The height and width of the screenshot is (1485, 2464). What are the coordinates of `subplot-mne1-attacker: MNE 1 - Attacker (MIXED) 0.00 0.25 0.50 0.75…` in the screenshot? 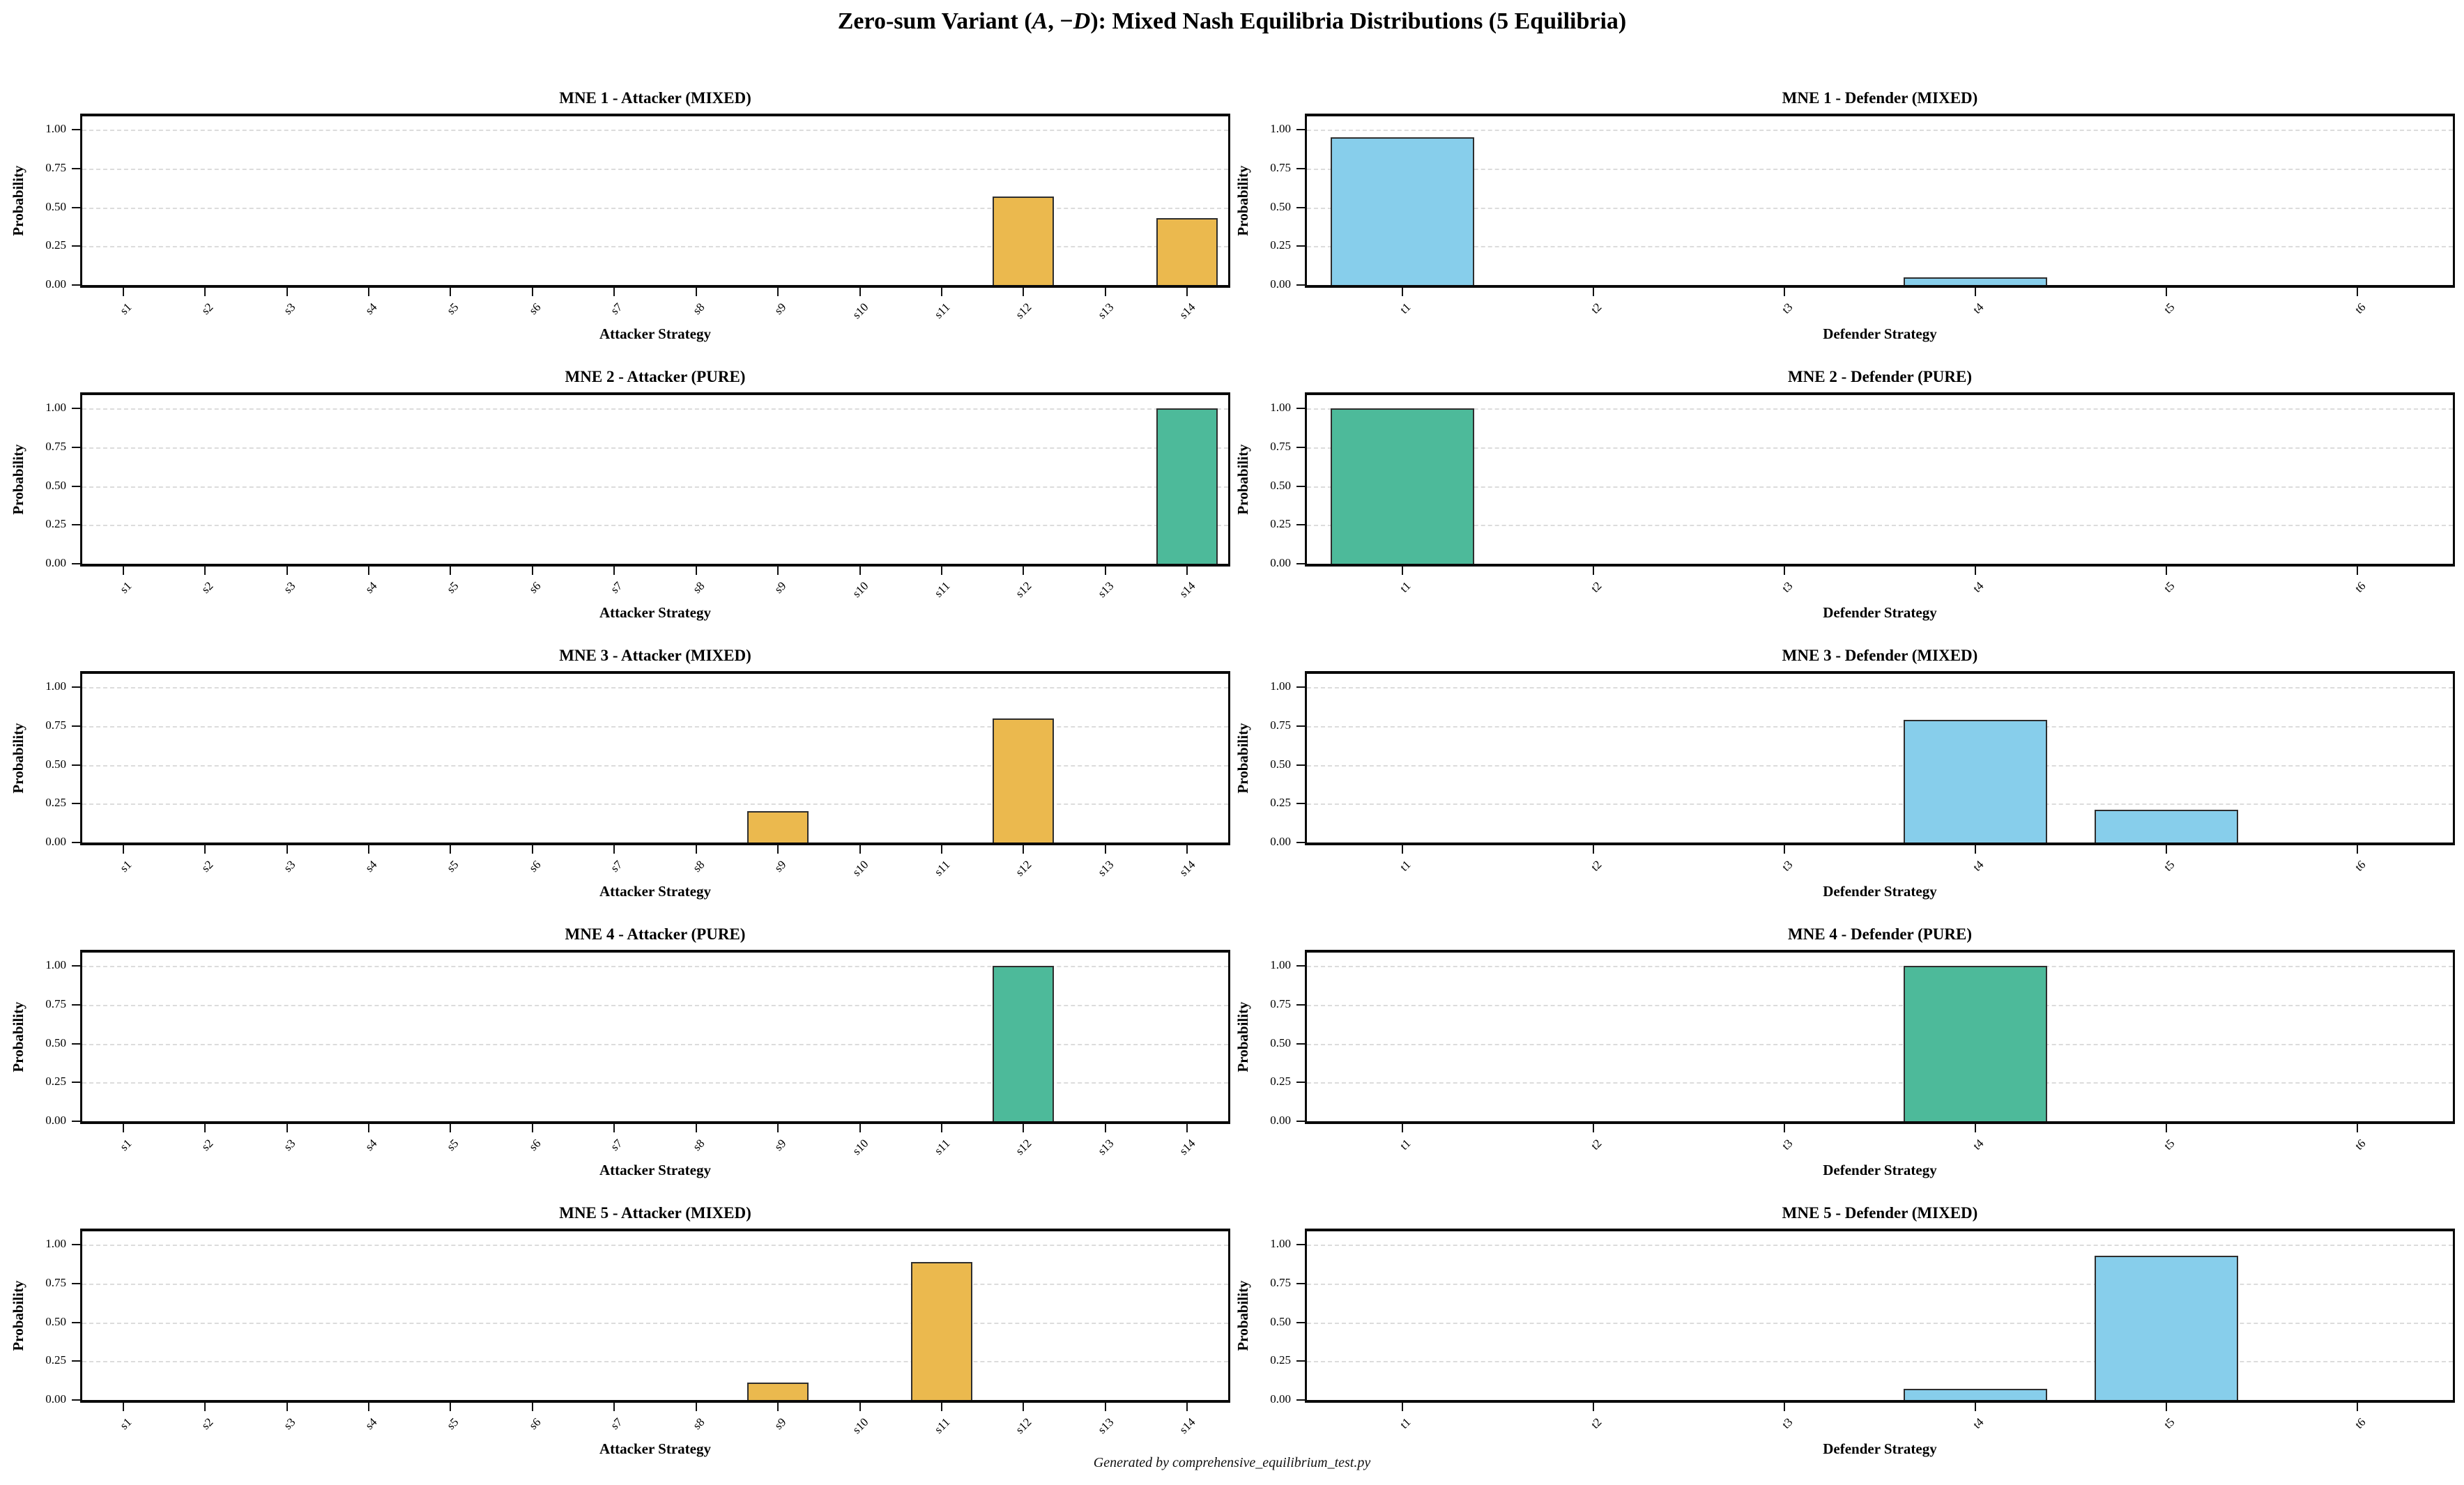 It's located at (616, 220).